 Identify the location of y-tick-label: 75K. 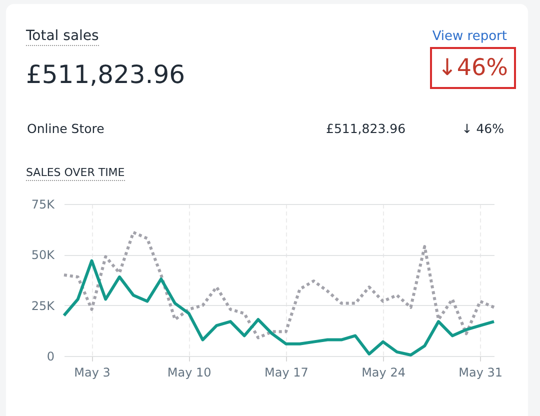
(43, 205).